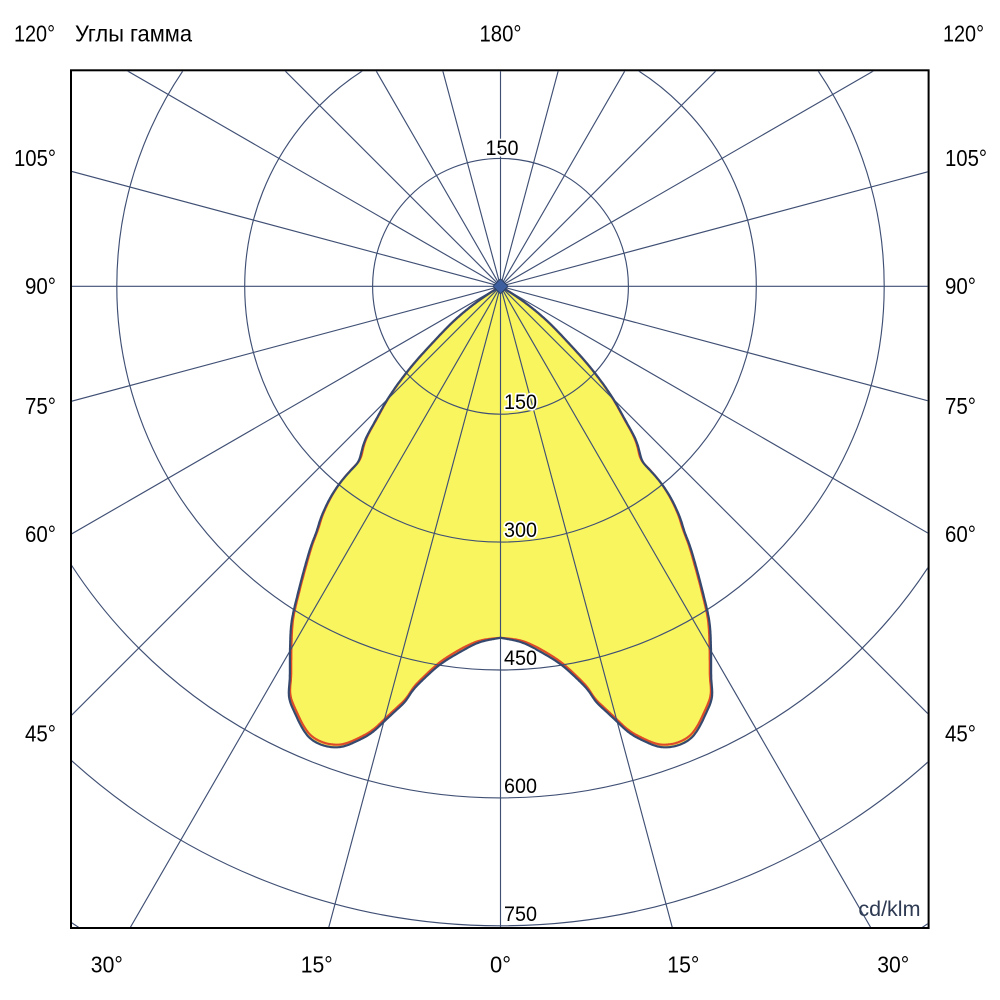 This screenshot has height=1000, width=1000. What do you see at coordinates (500, 964) in the screenshot?
I see `svg-text: 0°` at bounding box center [500, 964].